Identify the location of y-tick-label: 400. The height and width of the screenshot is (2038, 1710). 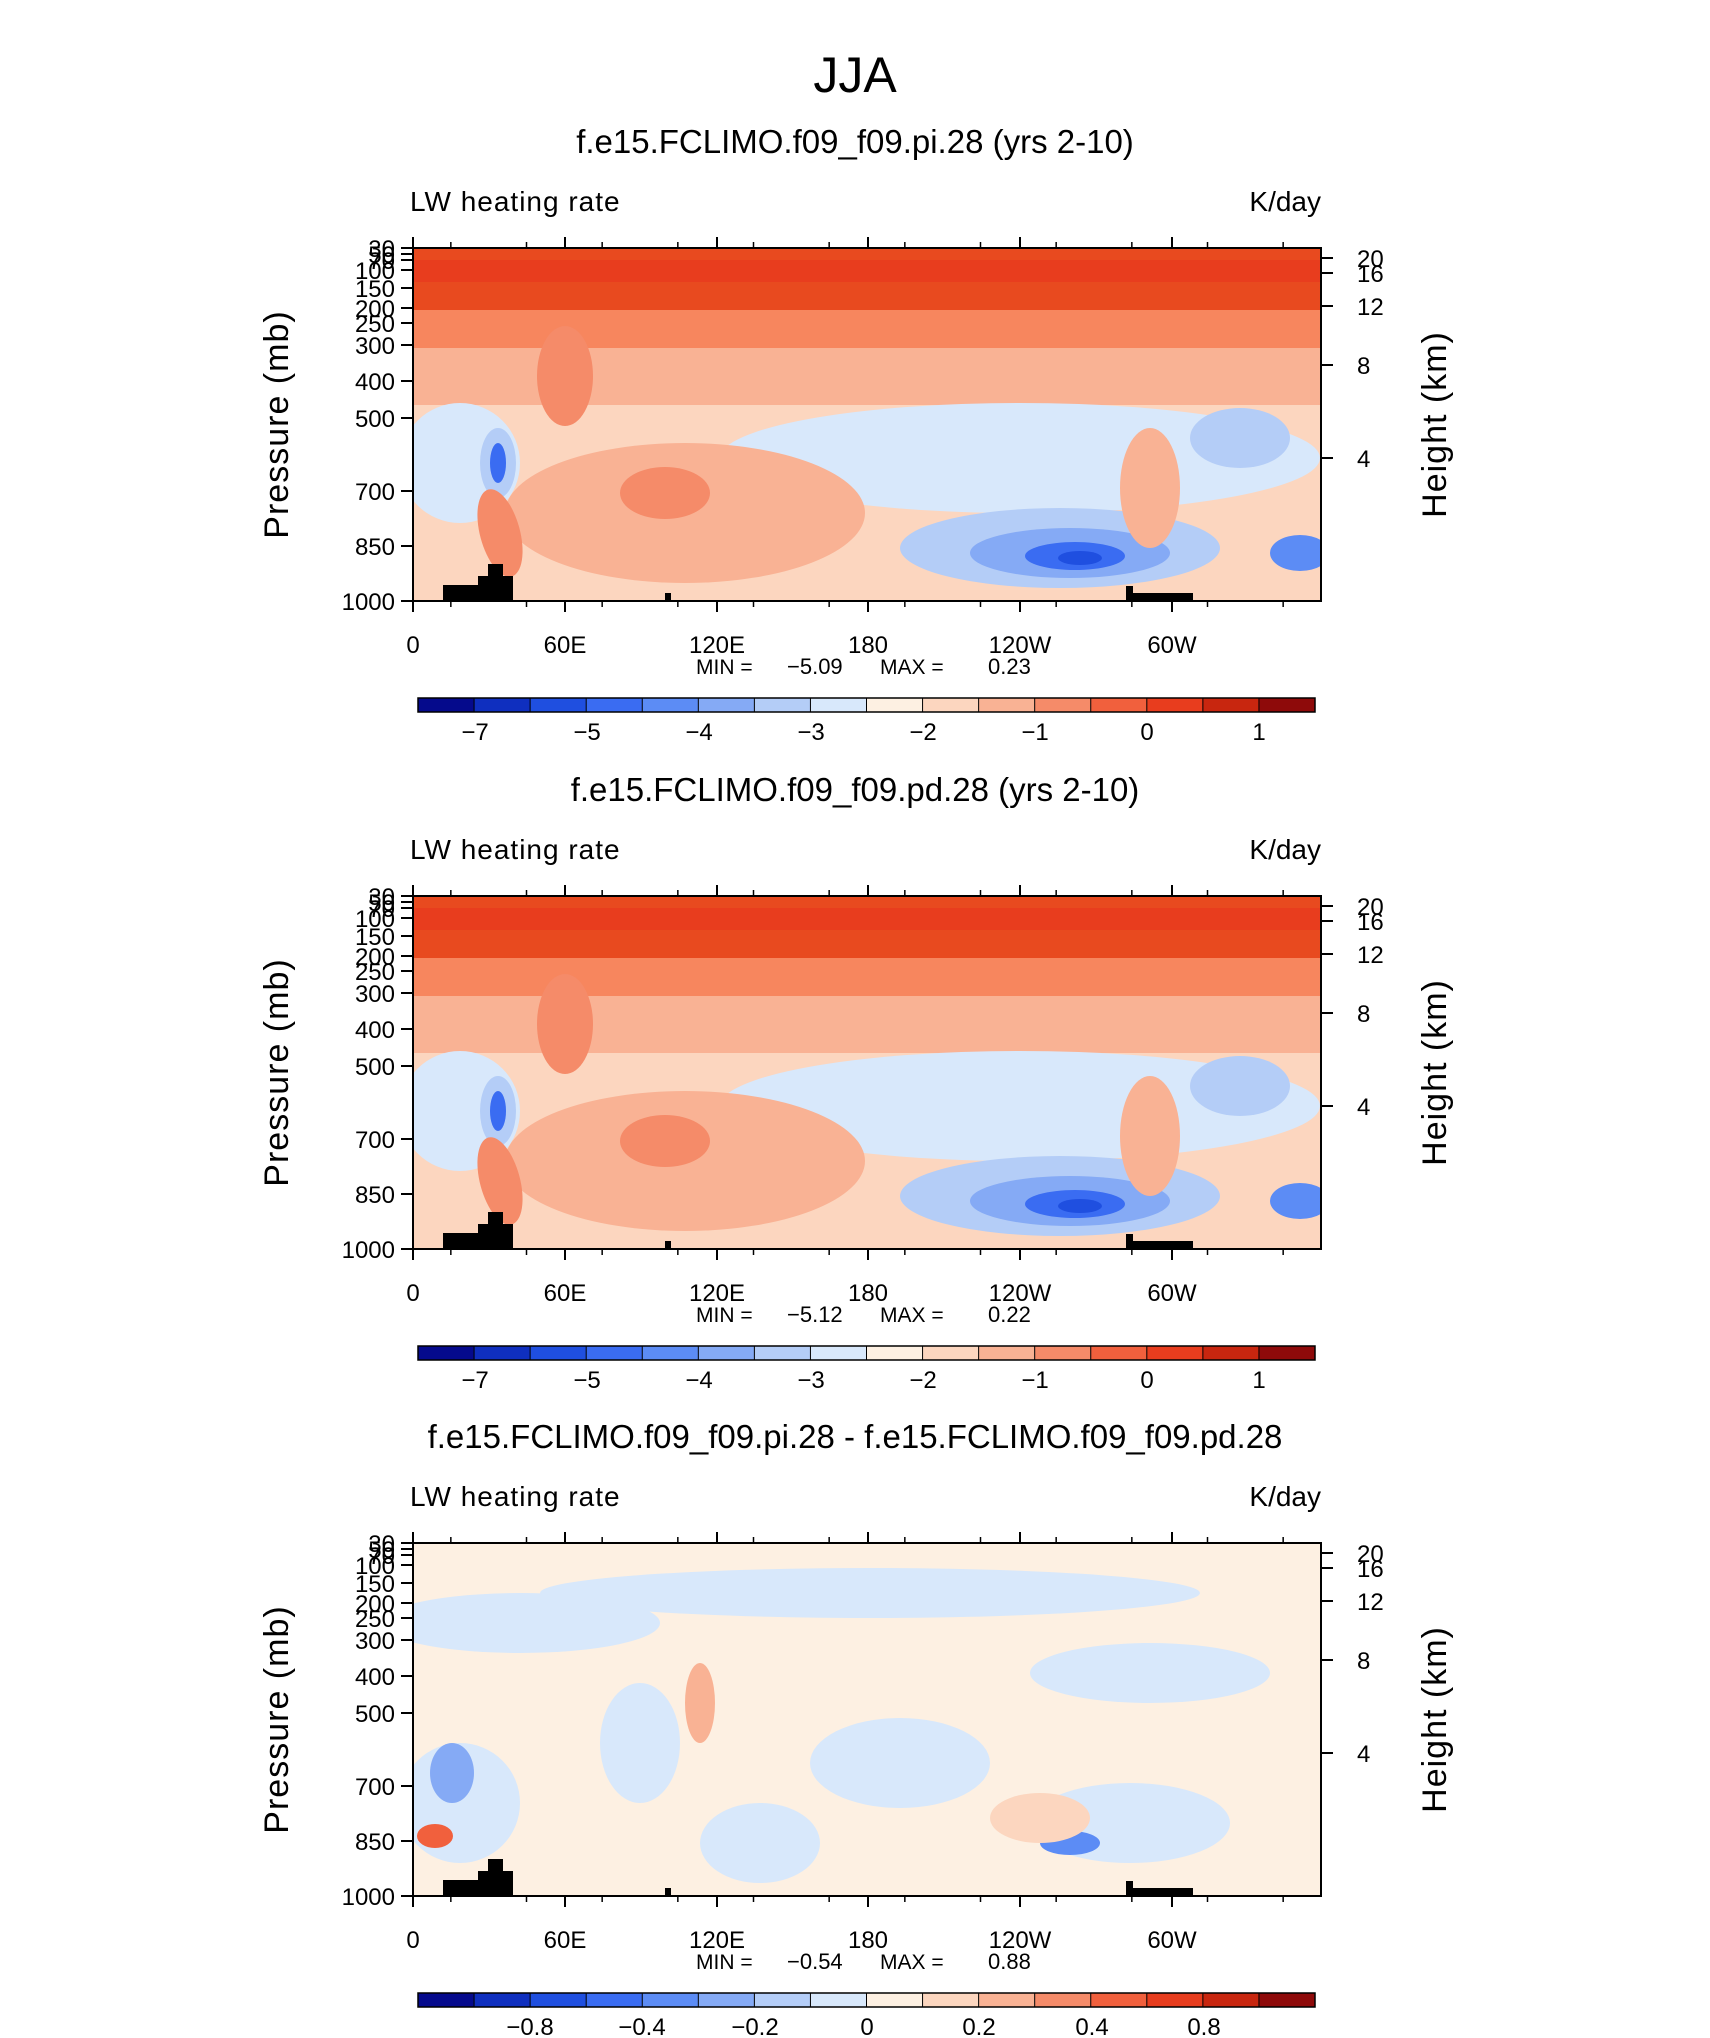
(375, 382).